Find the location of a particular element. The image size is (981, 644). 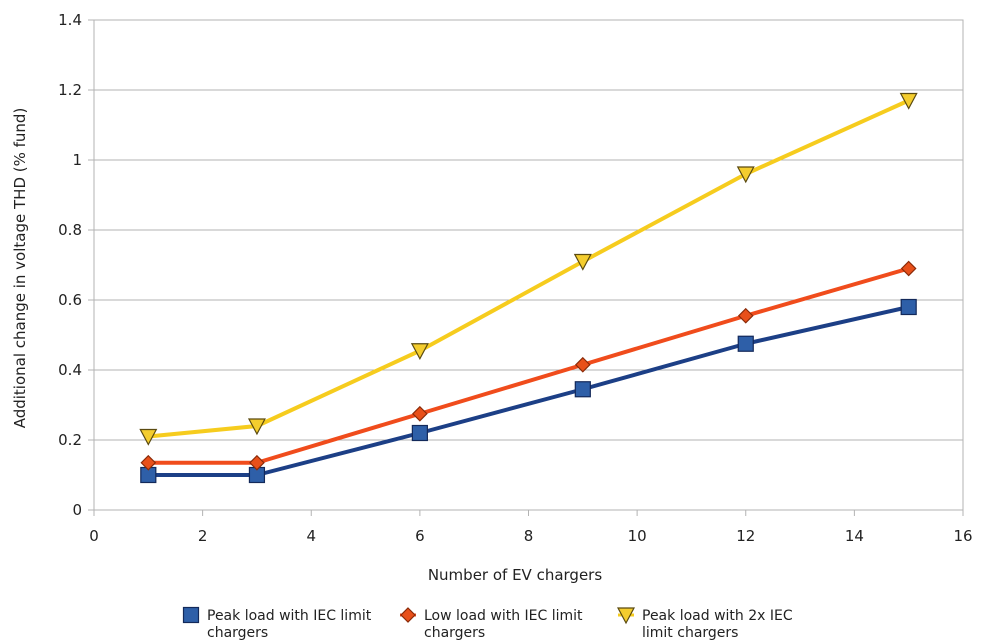

x-axis-title: Number of EV chargers is located at coordinates (515, 575).